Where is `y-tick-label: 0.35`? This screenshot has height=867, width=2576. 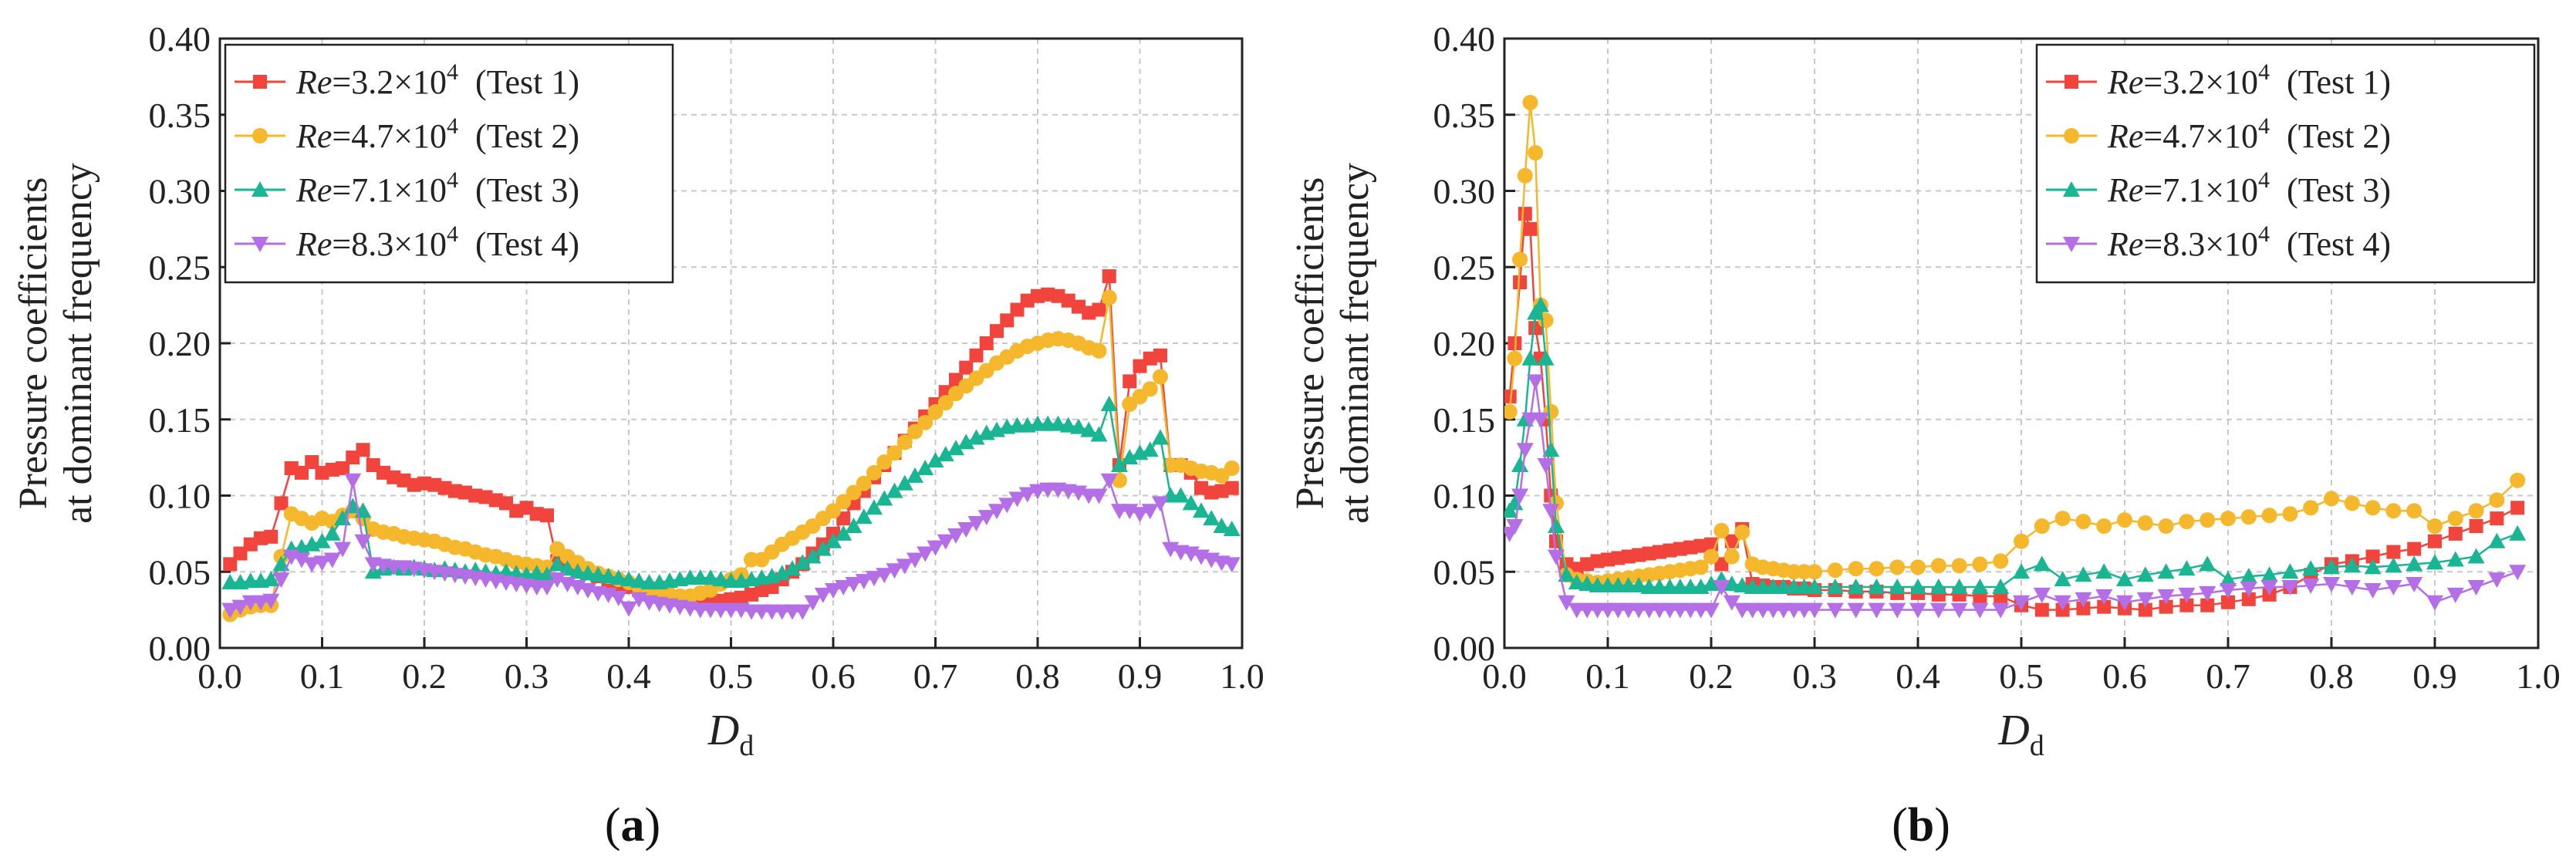 y-tick-label: 0.35 is located at coordinates (180, 115).